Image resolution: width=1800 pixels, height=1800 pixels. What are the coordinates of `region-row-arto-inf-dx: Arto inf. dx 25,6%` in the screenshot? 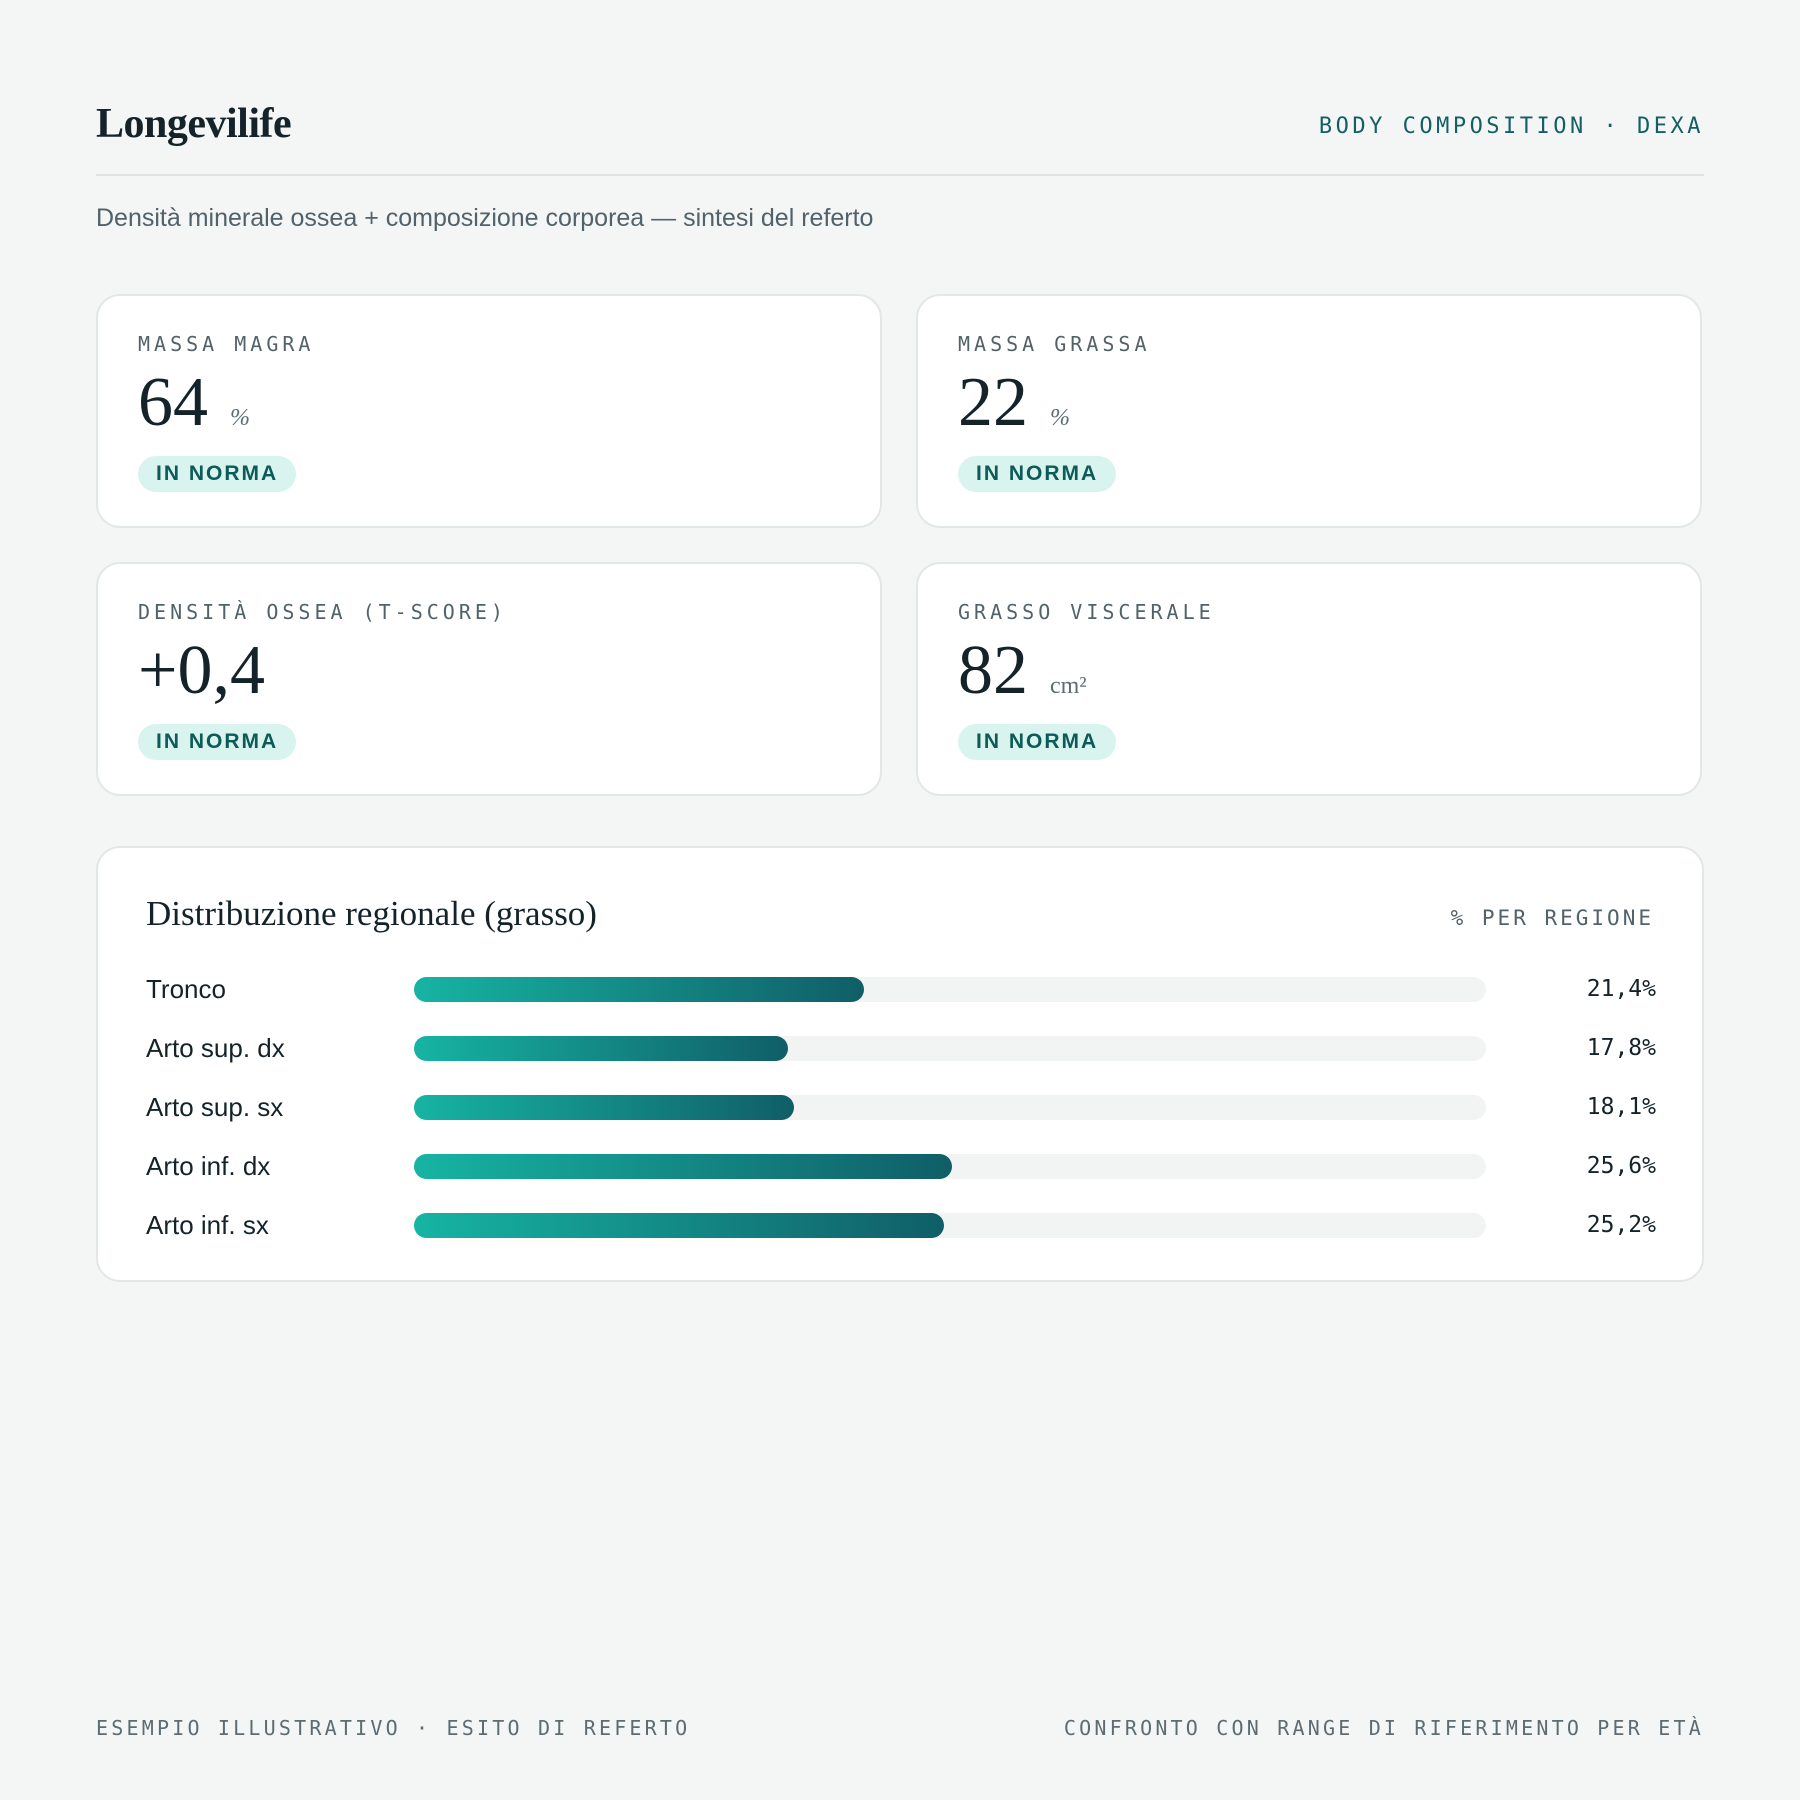 It's located at (901, 1166).